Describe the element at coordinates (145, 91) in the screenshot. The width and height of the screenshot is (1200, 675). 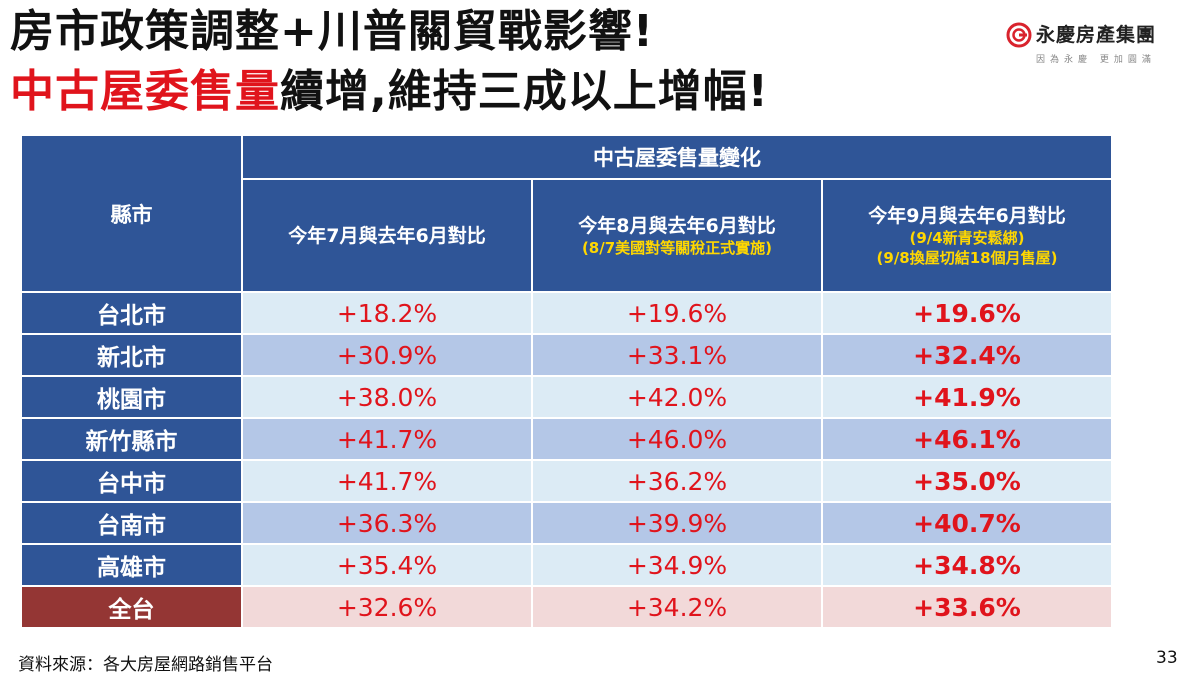
I see `headline-highlight: 中古屋委售量` at that location.